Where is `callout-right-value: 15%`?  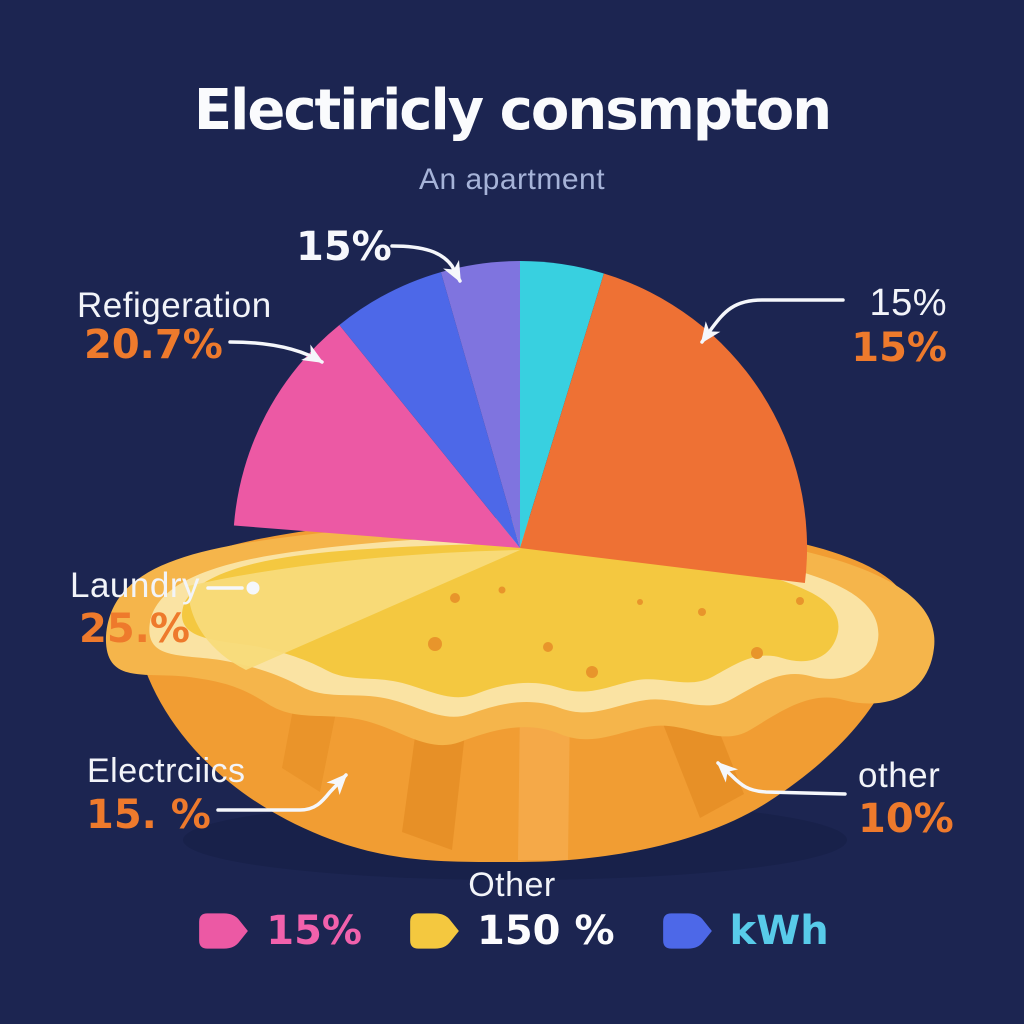 callout-right-value: 15% is located at coordinates (899, 348).